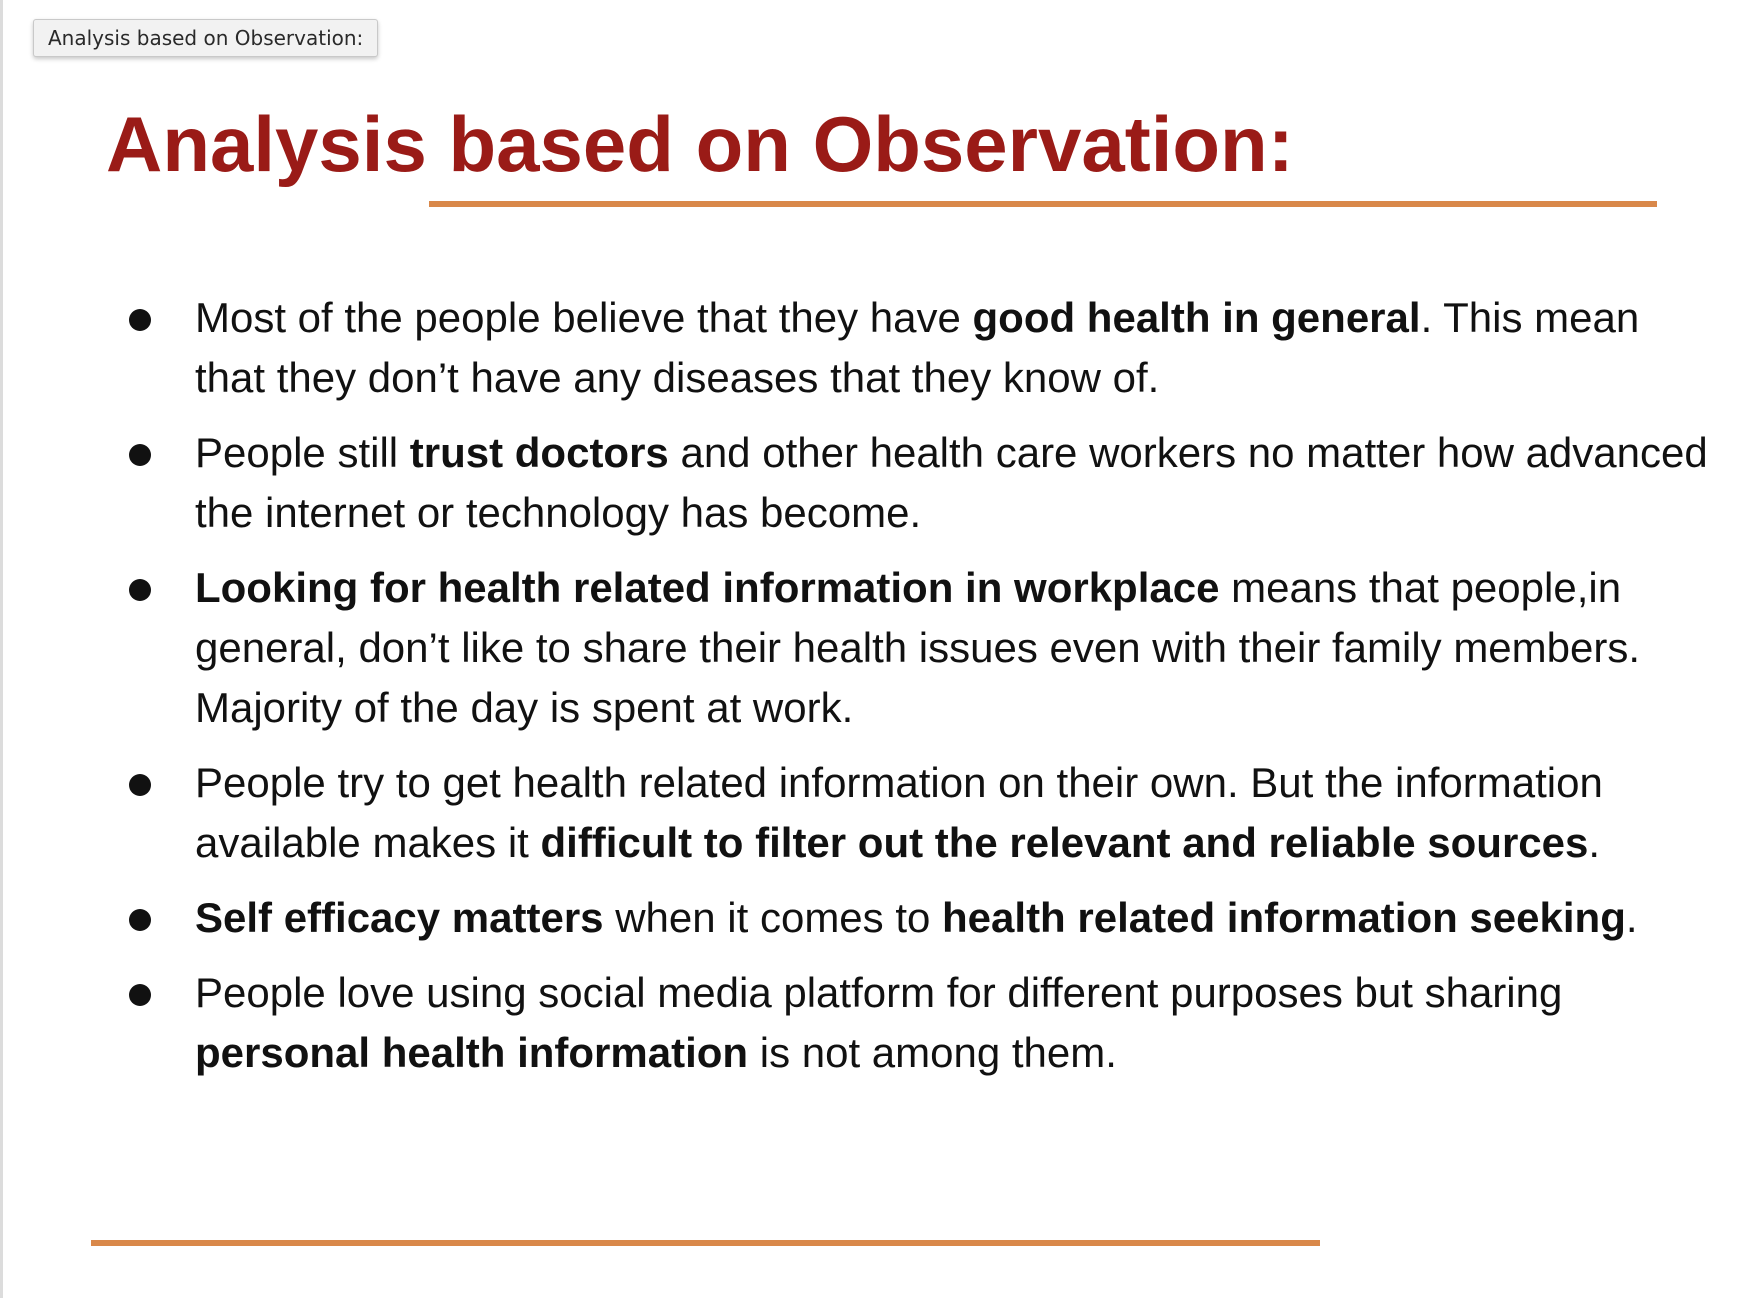 Image resolution: width=1746 pixels, height=1298 pixels. I want to click on bullet-emphasis: Self efficacy matters, so click(399, 917).